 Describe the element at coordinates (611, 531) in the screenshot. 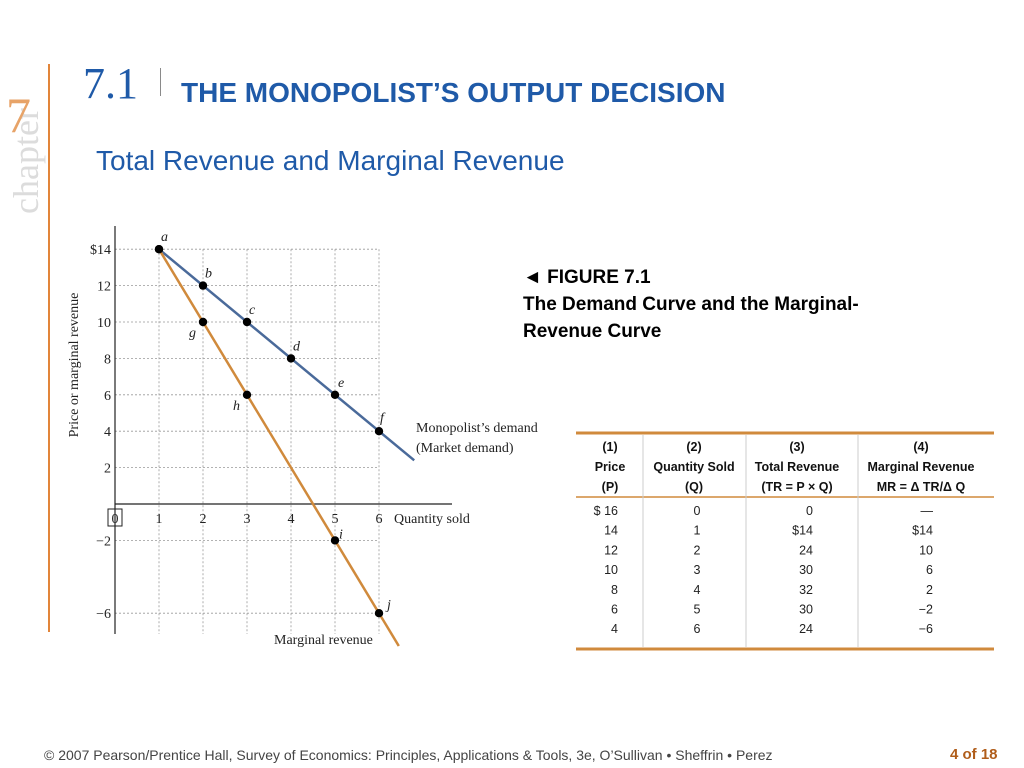

I see `table-cell: 14` at that location.